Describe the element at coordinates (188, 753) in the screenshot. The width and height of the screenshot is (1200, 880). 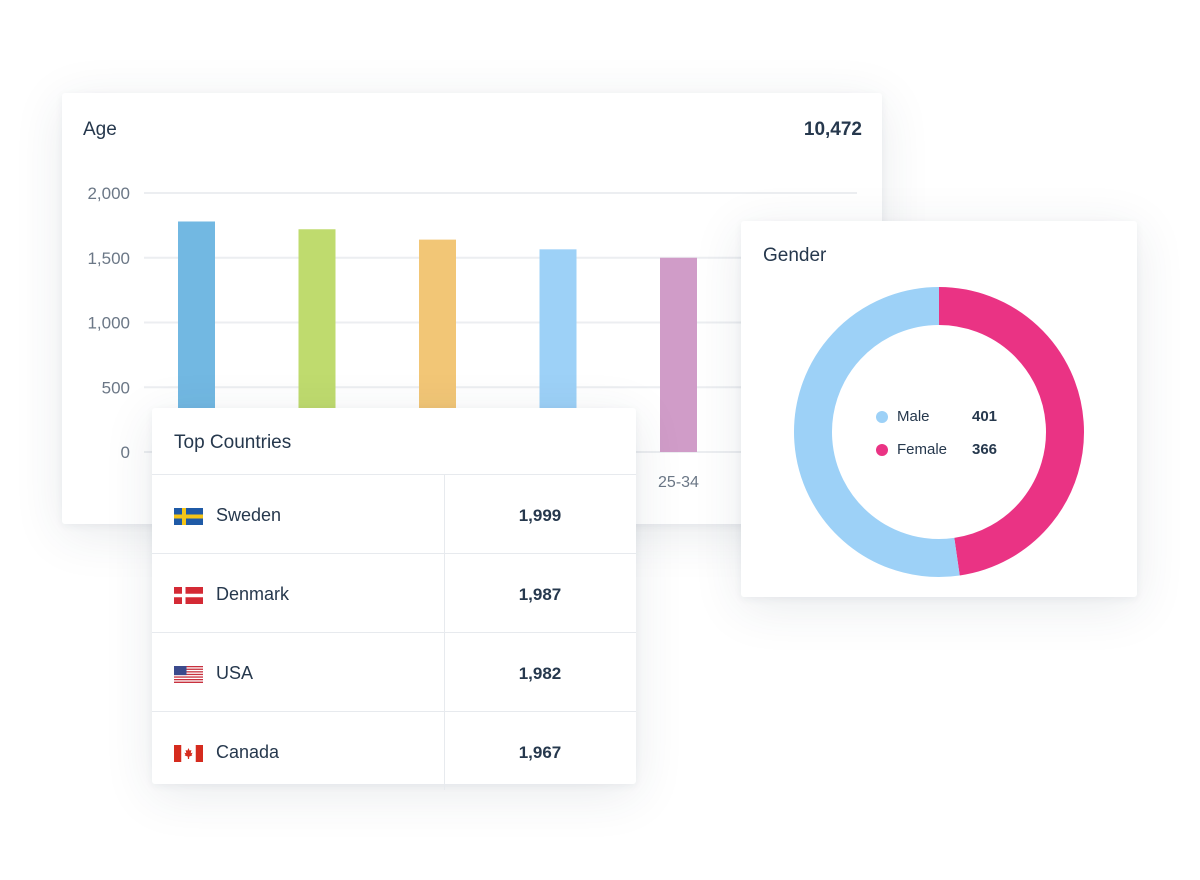
I see `canada-flag-icon` at that location.